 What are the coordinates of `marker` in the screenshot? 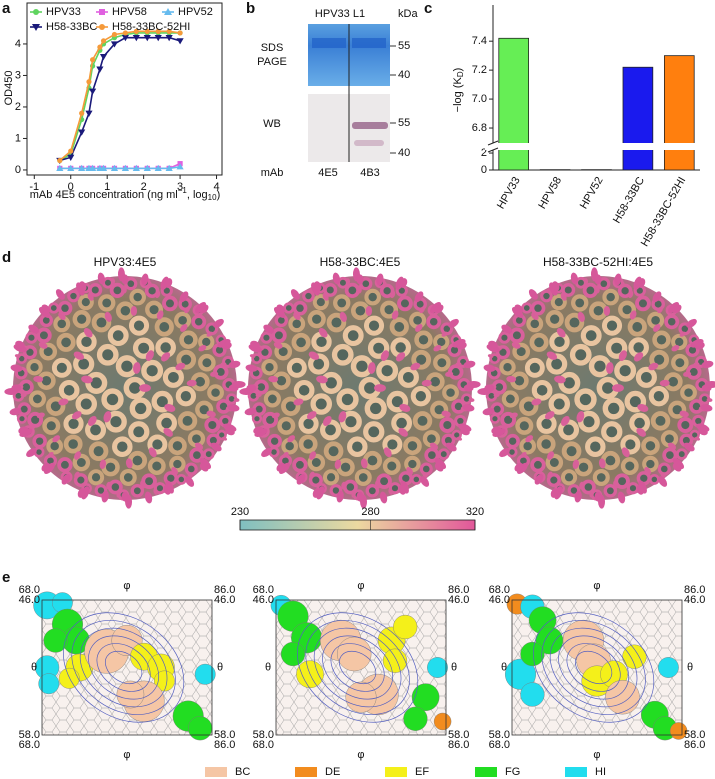 It's located at (71, 151).